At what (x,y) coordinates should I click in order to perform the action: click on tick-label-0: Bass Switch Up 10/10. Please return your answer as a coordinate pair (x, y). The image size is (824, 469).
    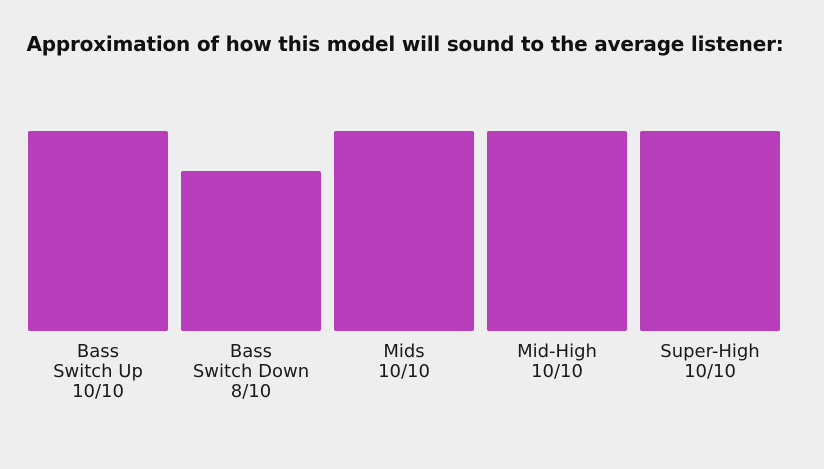
    Looking at the image, I should click on (98, 371).